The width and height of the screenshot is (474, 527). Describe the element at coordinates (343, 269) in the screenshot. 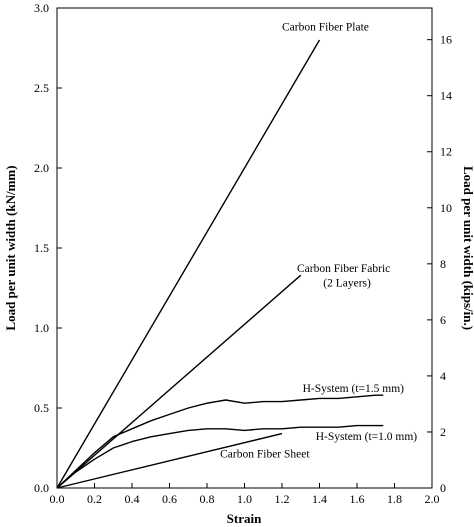

I see `annotation-label: Carbon Fiber Fabric` at that location.